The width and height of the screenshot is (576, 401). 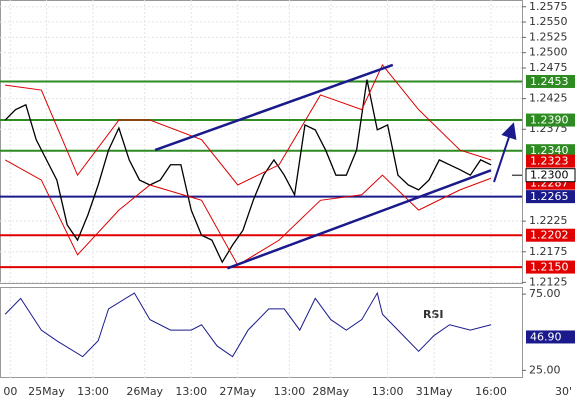 I want to click on level-label: 1.2150, so click(x=549, y=267).